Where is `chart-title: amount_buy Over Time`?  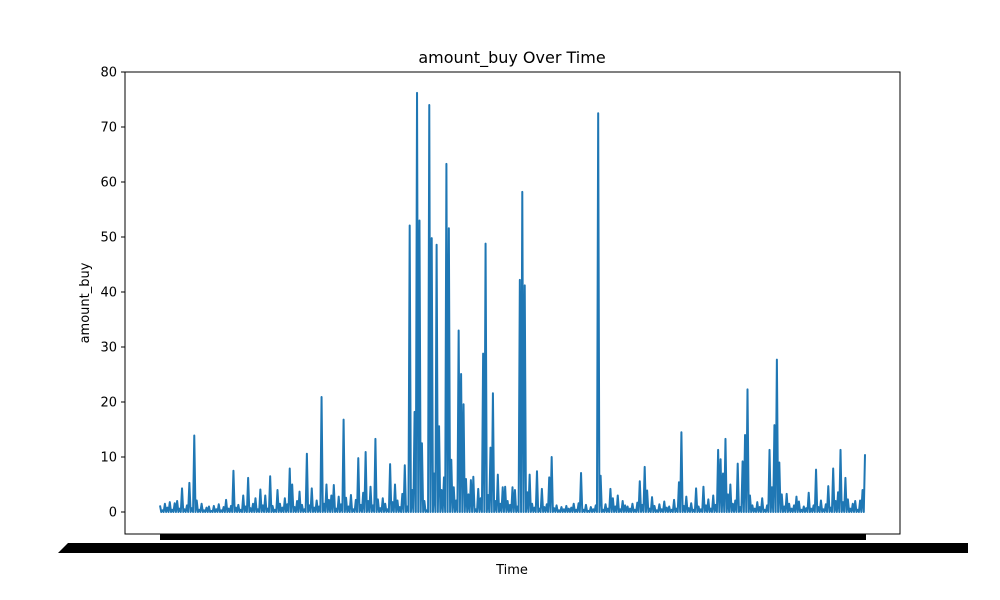 chart-title: amount_buy Over Time is located at coordinates (511, 58).